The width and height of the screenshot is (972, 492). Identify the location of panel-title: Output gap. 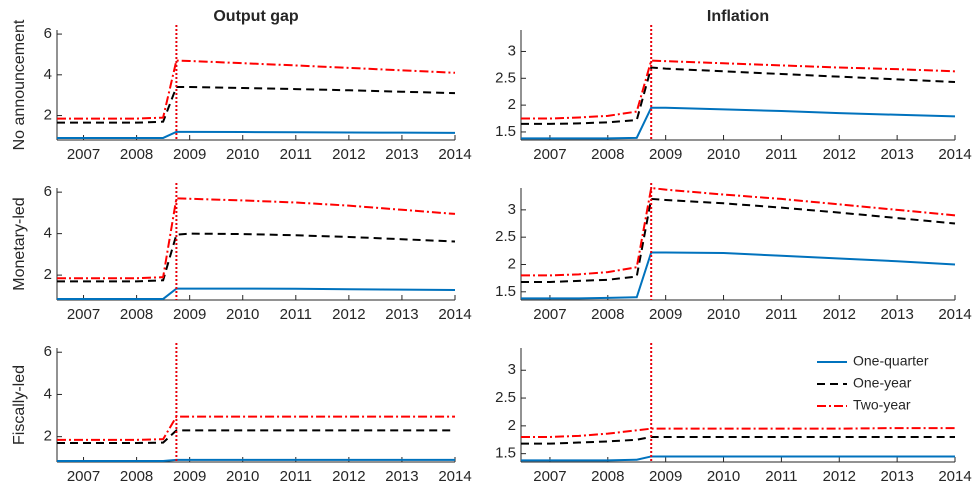
(256, 16).